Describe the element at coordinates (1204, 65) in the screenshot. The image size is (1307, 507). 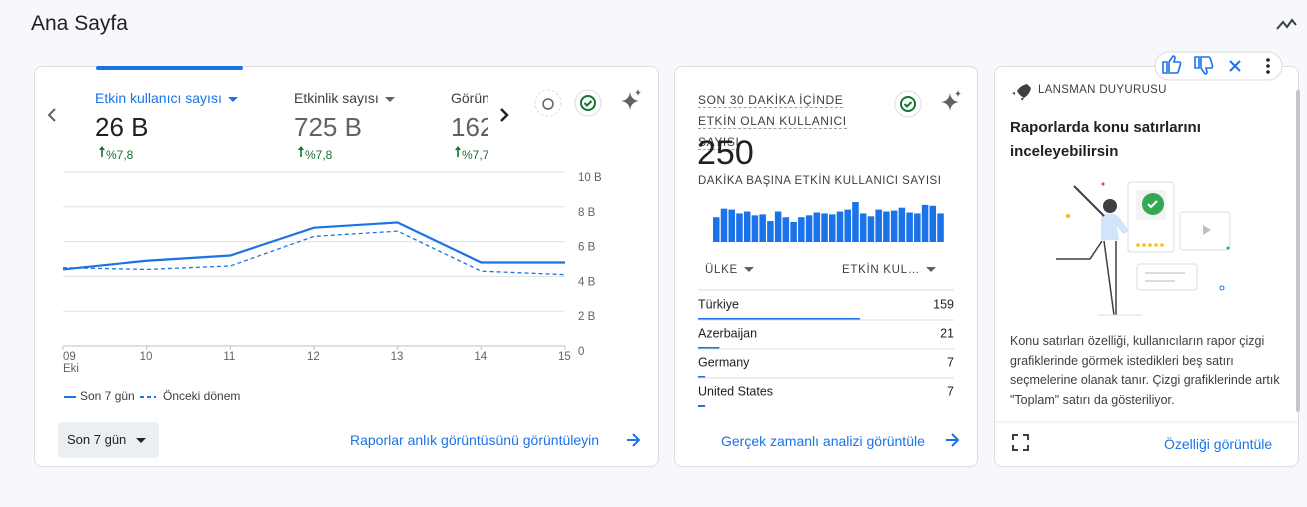
I see `thumbs-down` at that location.